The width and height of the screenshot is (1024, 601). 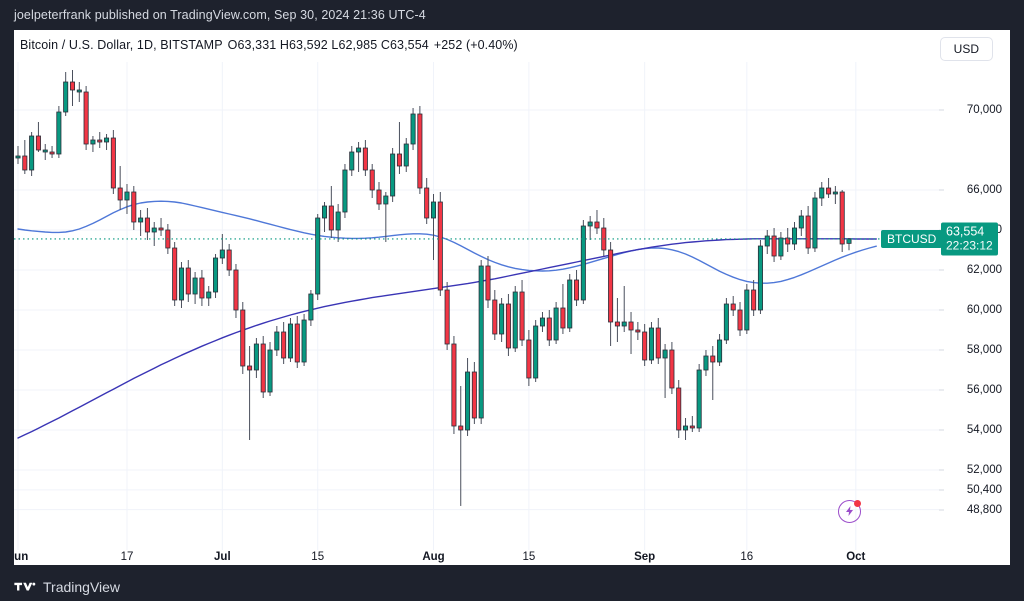 I want to click on price-axis-label: 48,800, so click(x=984, y=509).